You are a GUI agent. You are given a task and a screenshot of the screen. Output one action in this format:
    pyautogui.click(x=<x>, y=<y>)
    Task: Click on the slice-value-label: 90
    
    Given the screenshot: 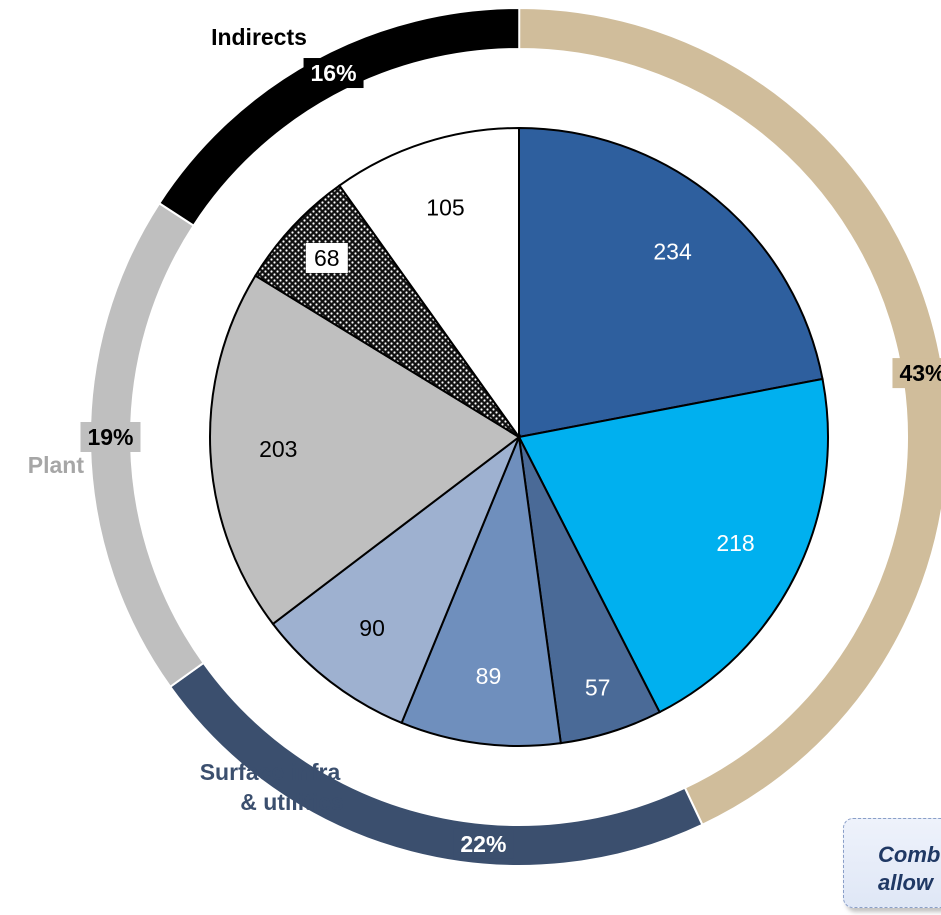 What is the action you would take?
    pyautogui.click(x=372, y=628)
    